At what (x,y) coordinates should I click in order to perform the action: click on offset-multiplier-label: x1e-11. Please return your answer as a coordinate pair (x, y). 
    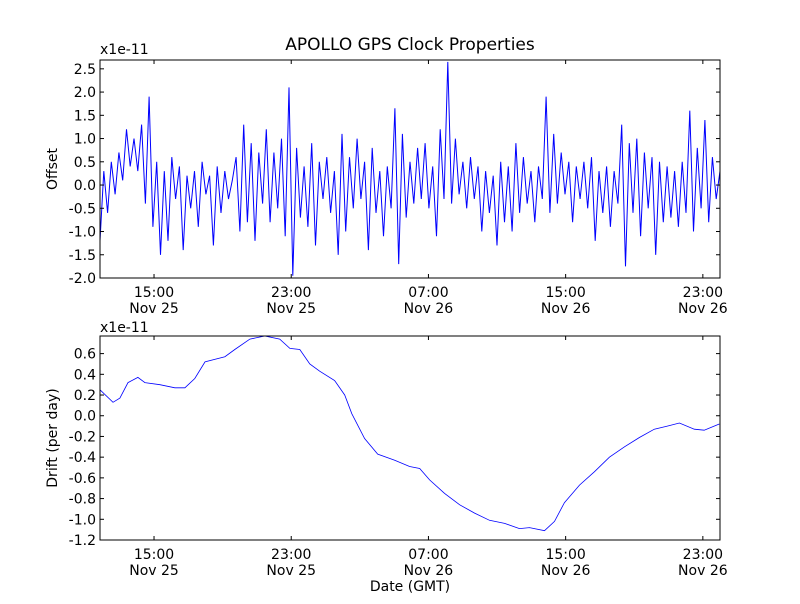
    Looking at the image, I should click on (124, 50).